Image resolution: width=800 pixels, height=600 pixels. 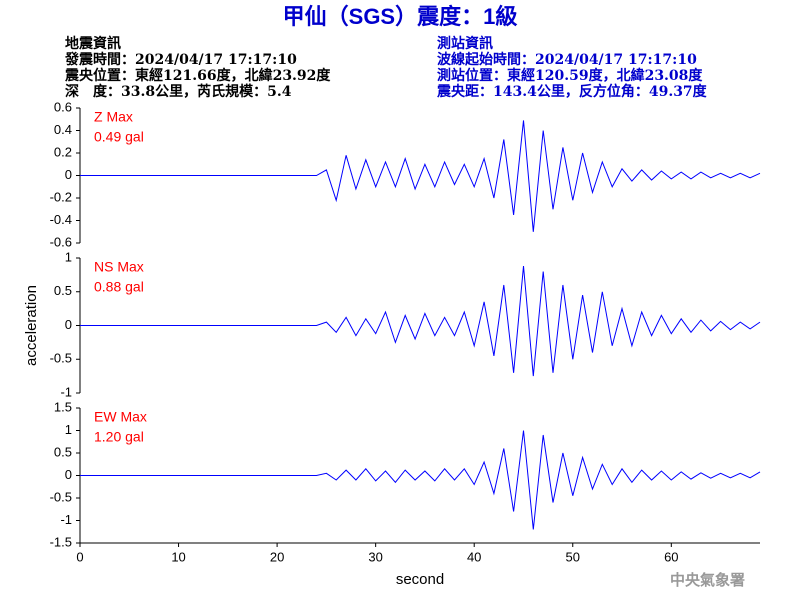 What do you see at coordinates (63, 129) in the screenshot?
I see `y-tick-label: 0.4` at bounding box center [63, 129].